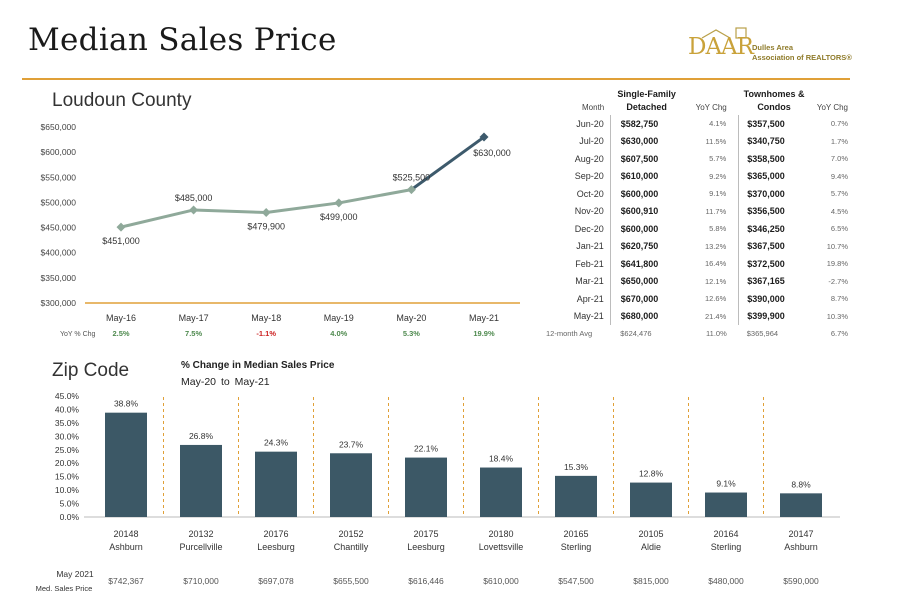  Describe the element at coordinates (121, 318) in the screenshot. I see `x-tick-label: May-16` at that location.